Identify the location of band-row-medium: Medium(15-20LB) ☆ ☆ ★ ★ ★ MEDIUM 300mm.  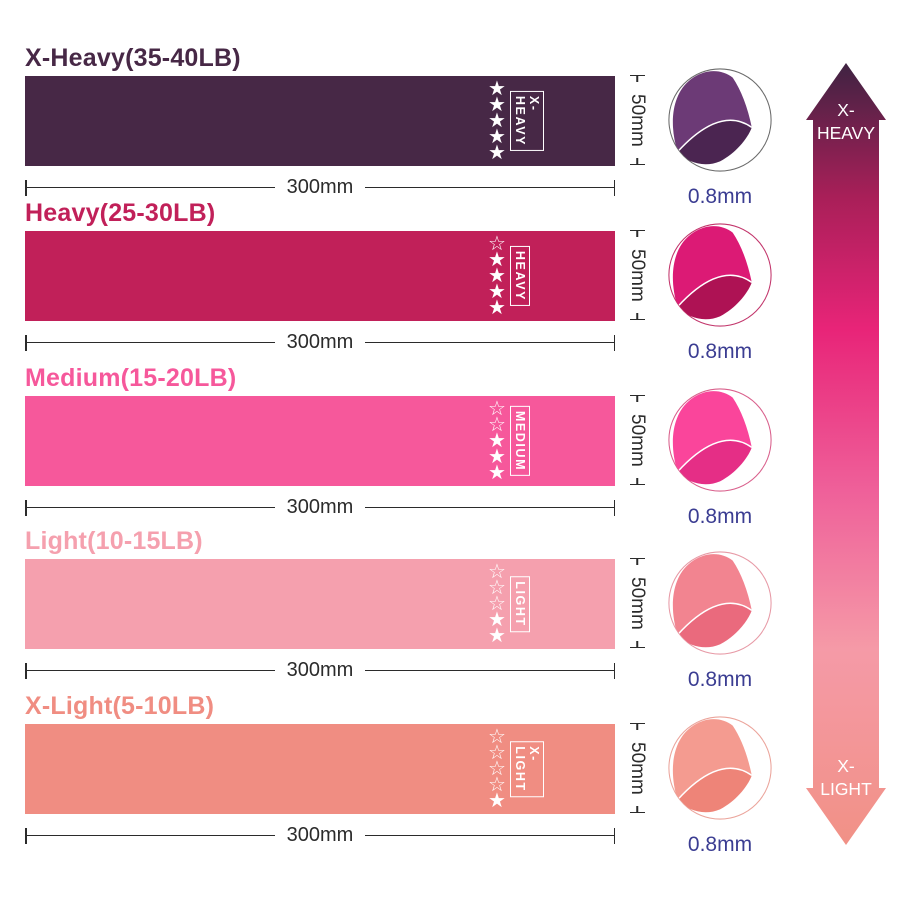
(320, 441).